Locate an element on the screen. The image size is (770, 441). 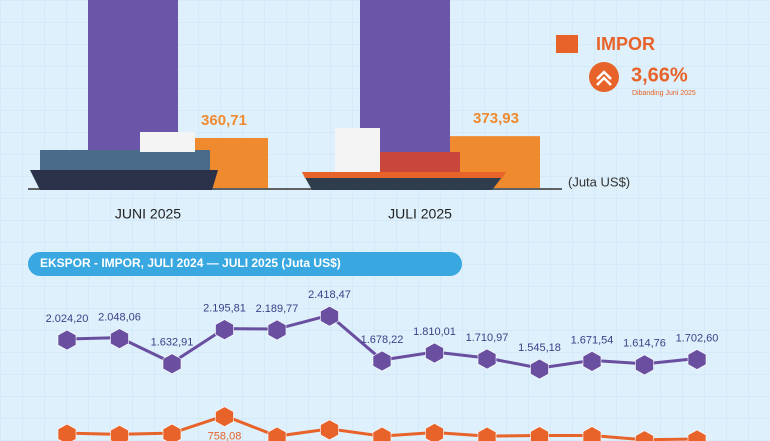
value-label: 373,93 is located at coordinates (496, 118).